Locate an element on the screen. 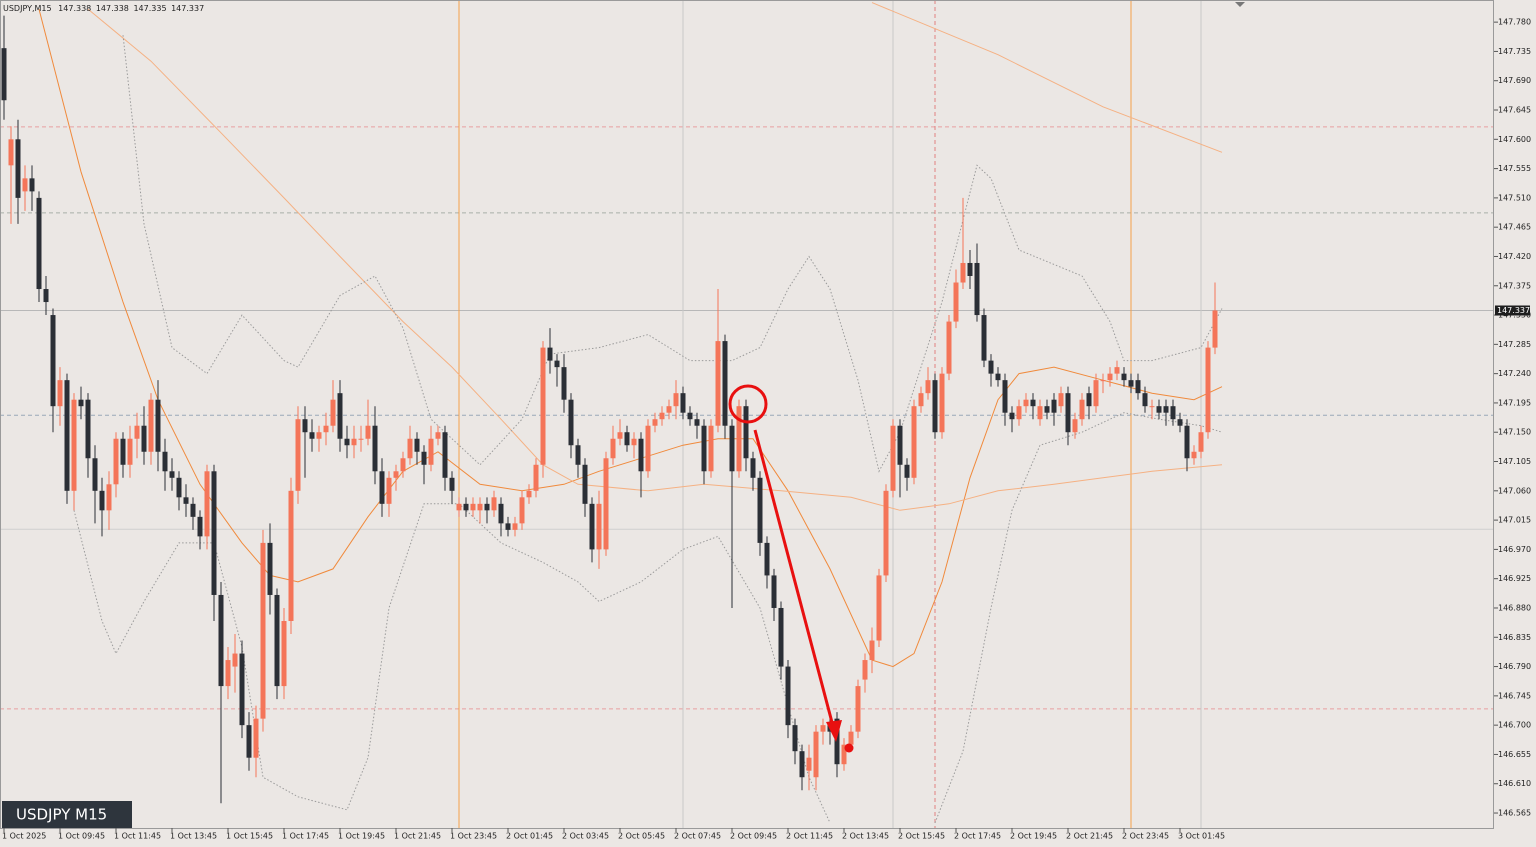 This screenshot has width=1536, height=847. x-tick-label: 1 Oct 2025 is located at coordinates (24, 836).